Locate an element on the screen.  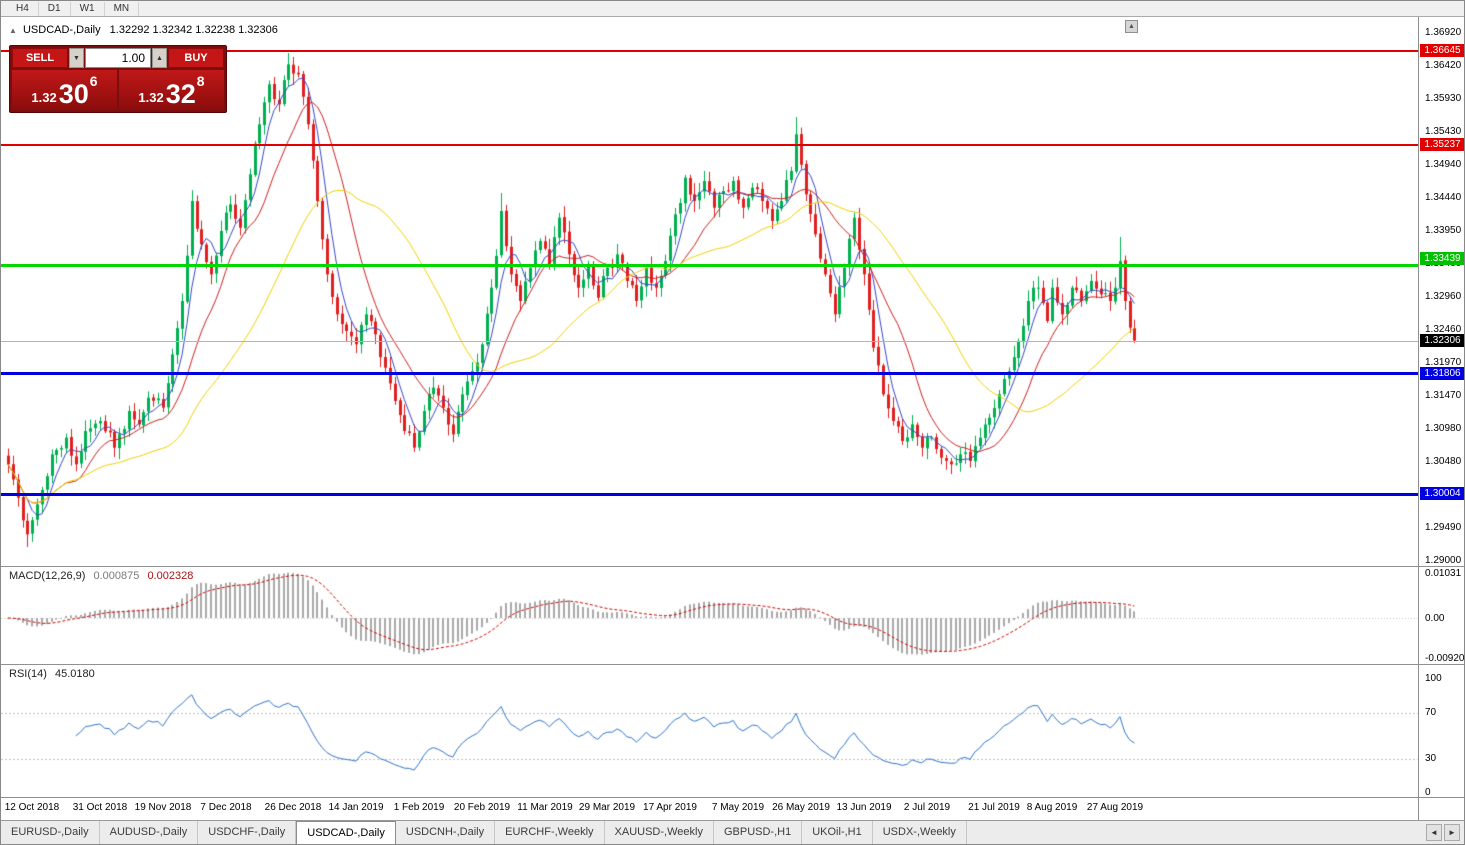
sell-price-pips: 30 is located at coordinates (73, 94).